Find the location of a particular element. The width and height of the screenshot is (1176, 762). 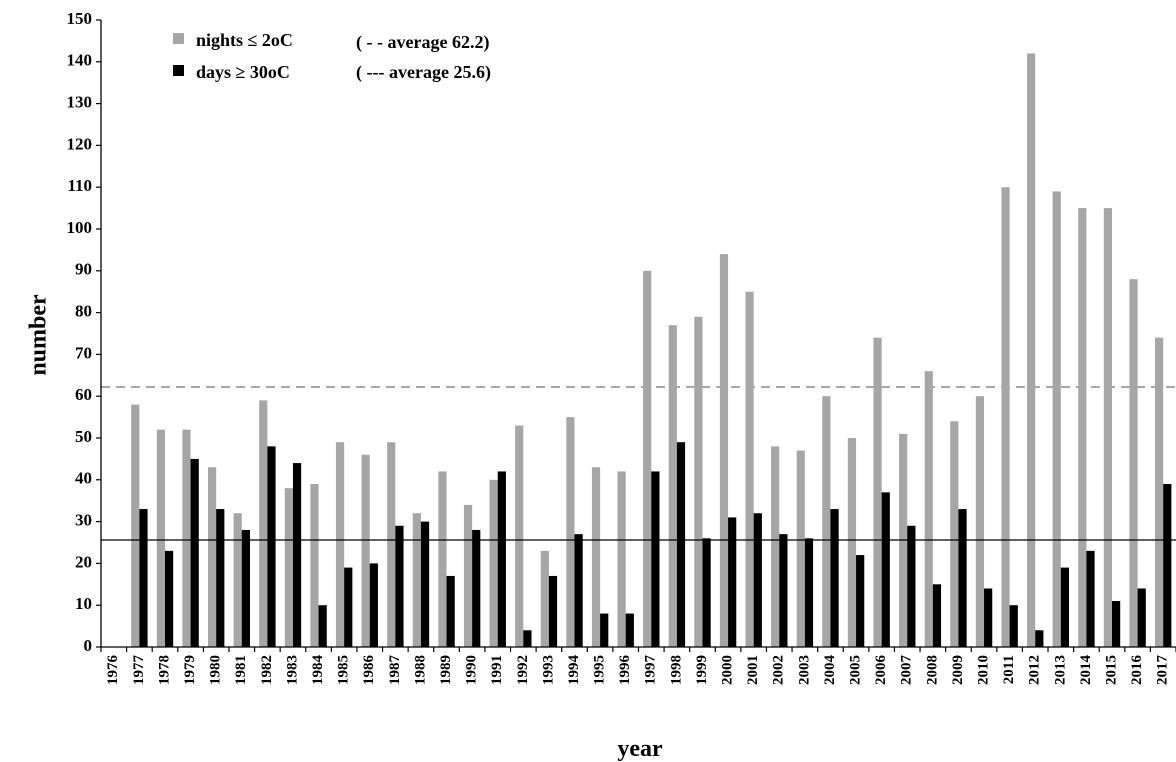

x-tick-label: 2003 is located at coordinates (804, 670).